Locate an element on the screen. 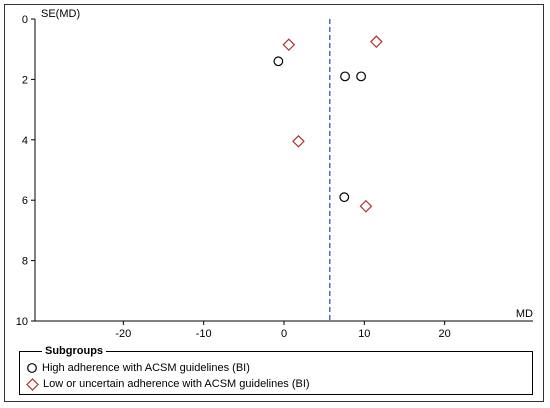  y-tick-label: 8 is located at coordinates (25, 262).